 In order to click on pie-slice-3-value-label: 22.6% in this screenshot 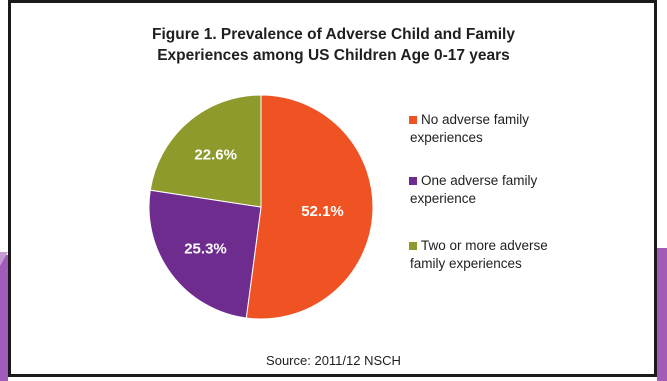, I will do `click(215, 154)`.